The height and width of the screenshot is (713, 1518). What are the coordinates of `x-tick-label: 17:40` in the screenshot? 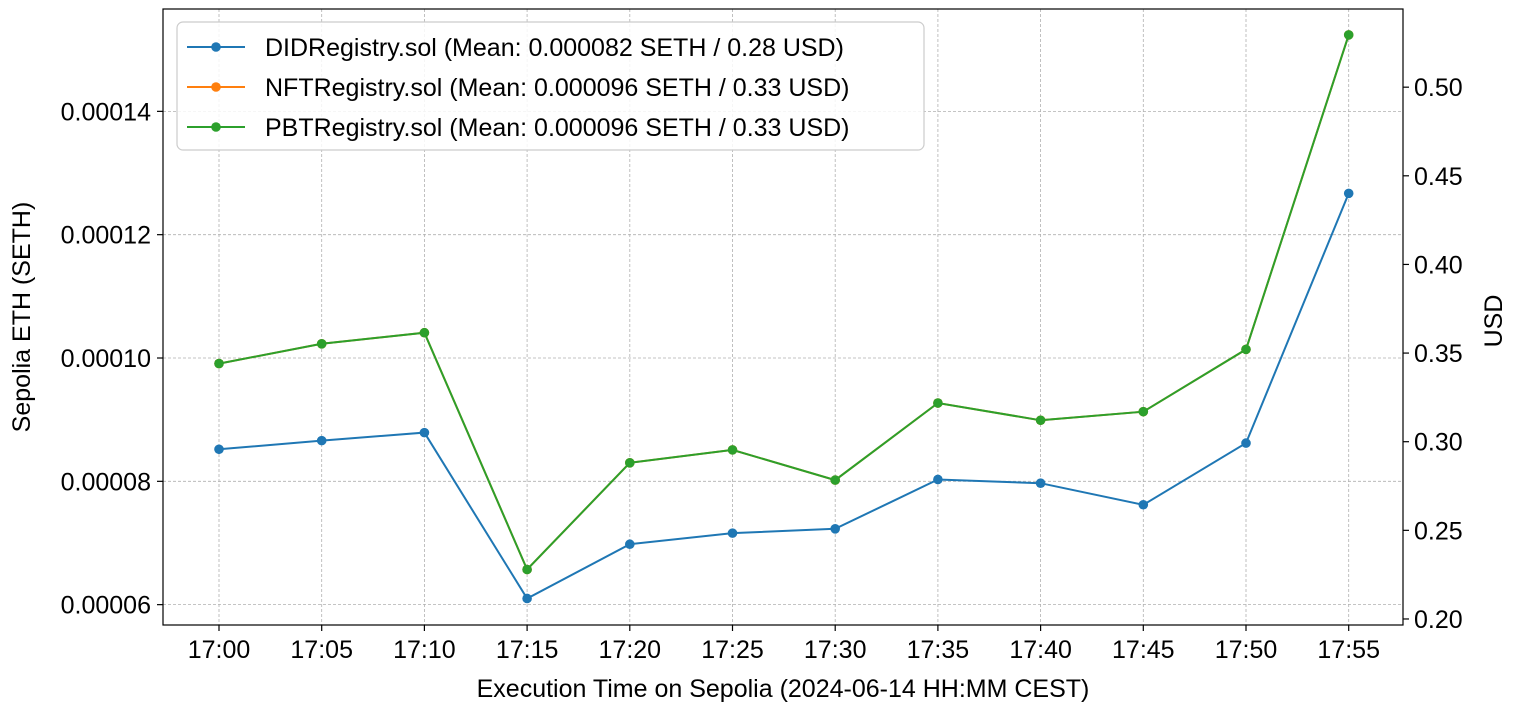 It's located at (1040, 650).